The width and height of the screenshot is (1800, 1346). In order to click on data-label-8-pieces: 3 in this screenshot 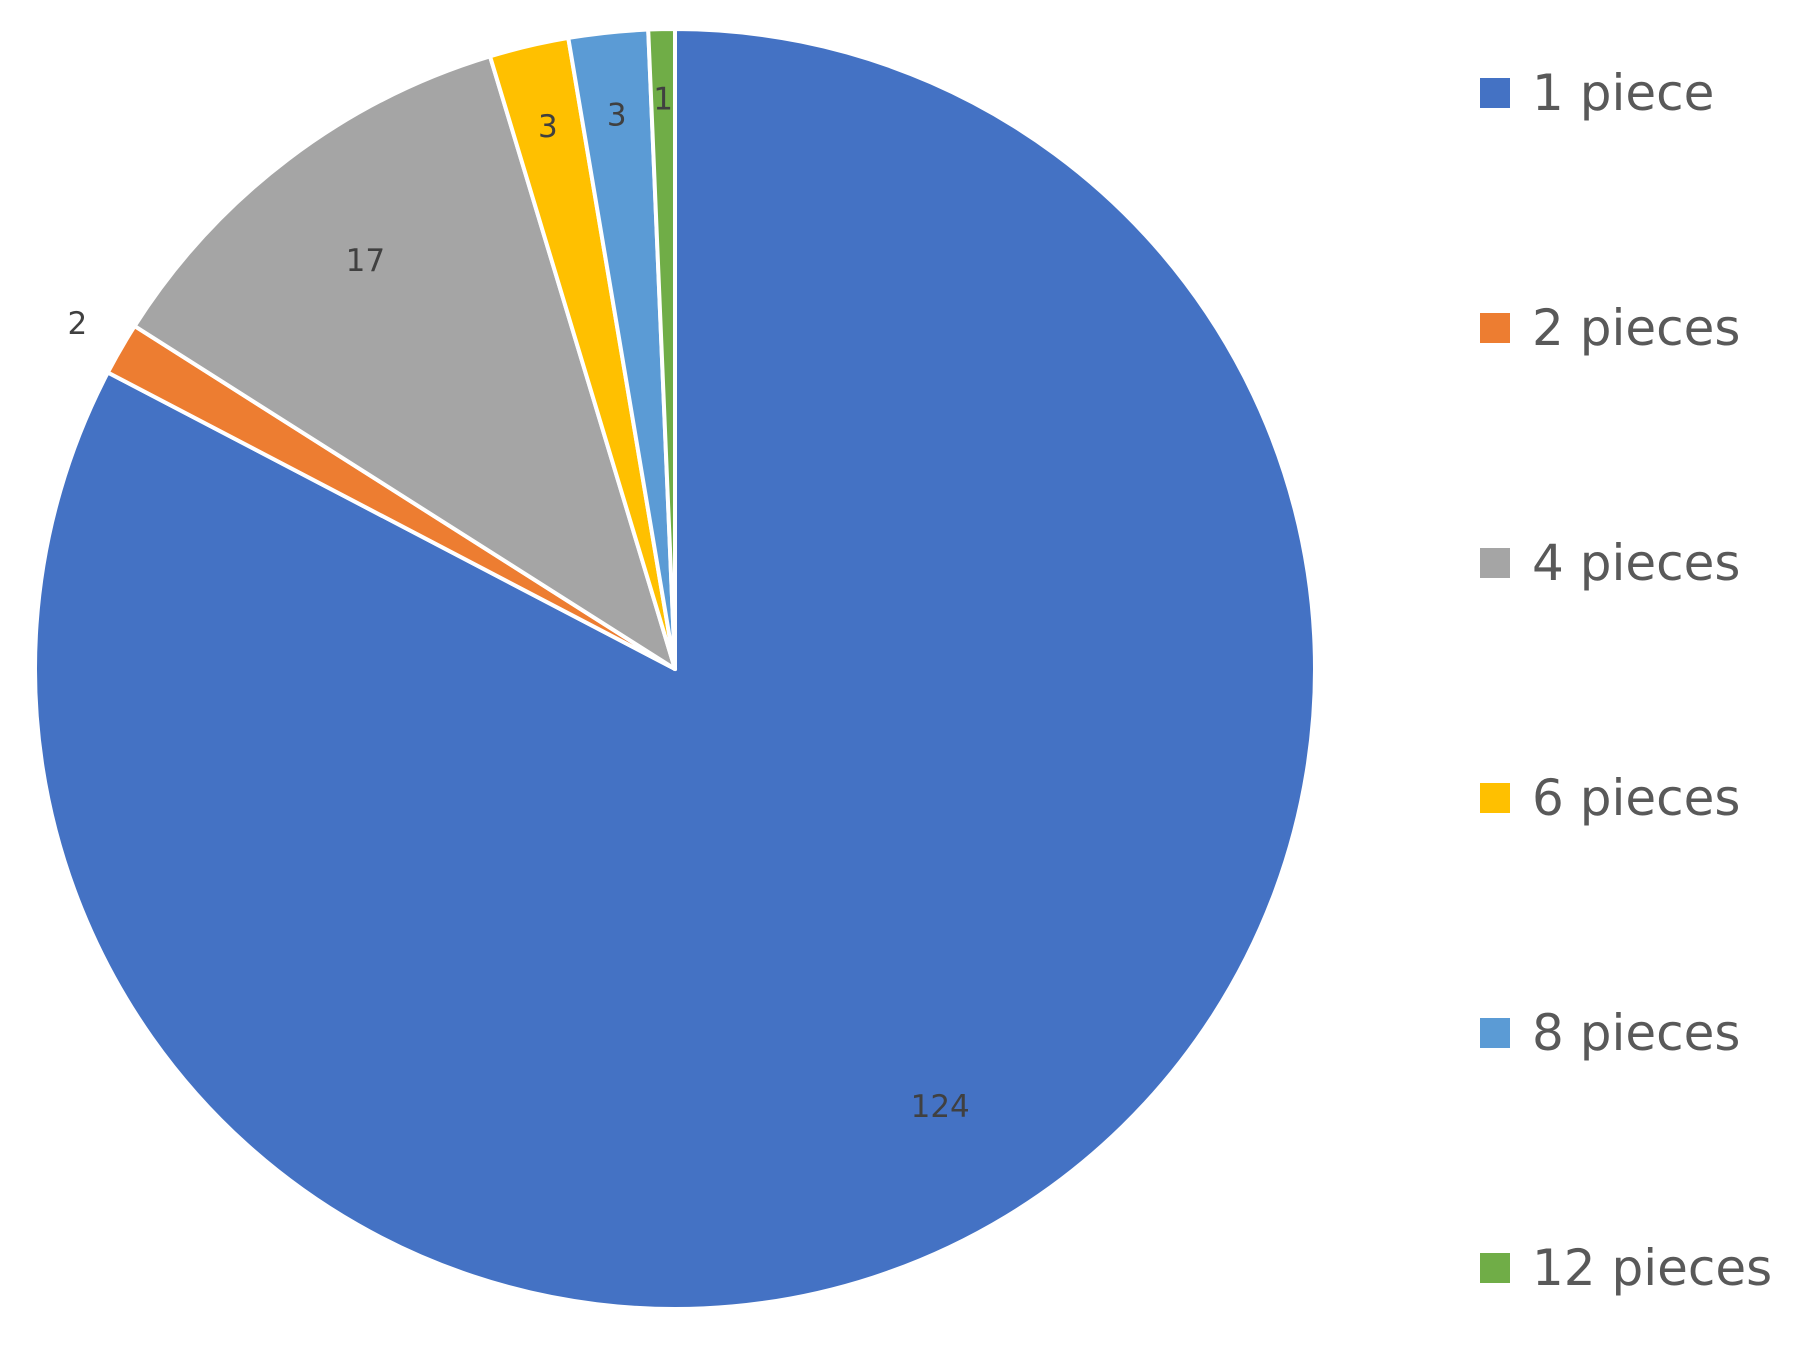, I will do `click(617, 115)`.